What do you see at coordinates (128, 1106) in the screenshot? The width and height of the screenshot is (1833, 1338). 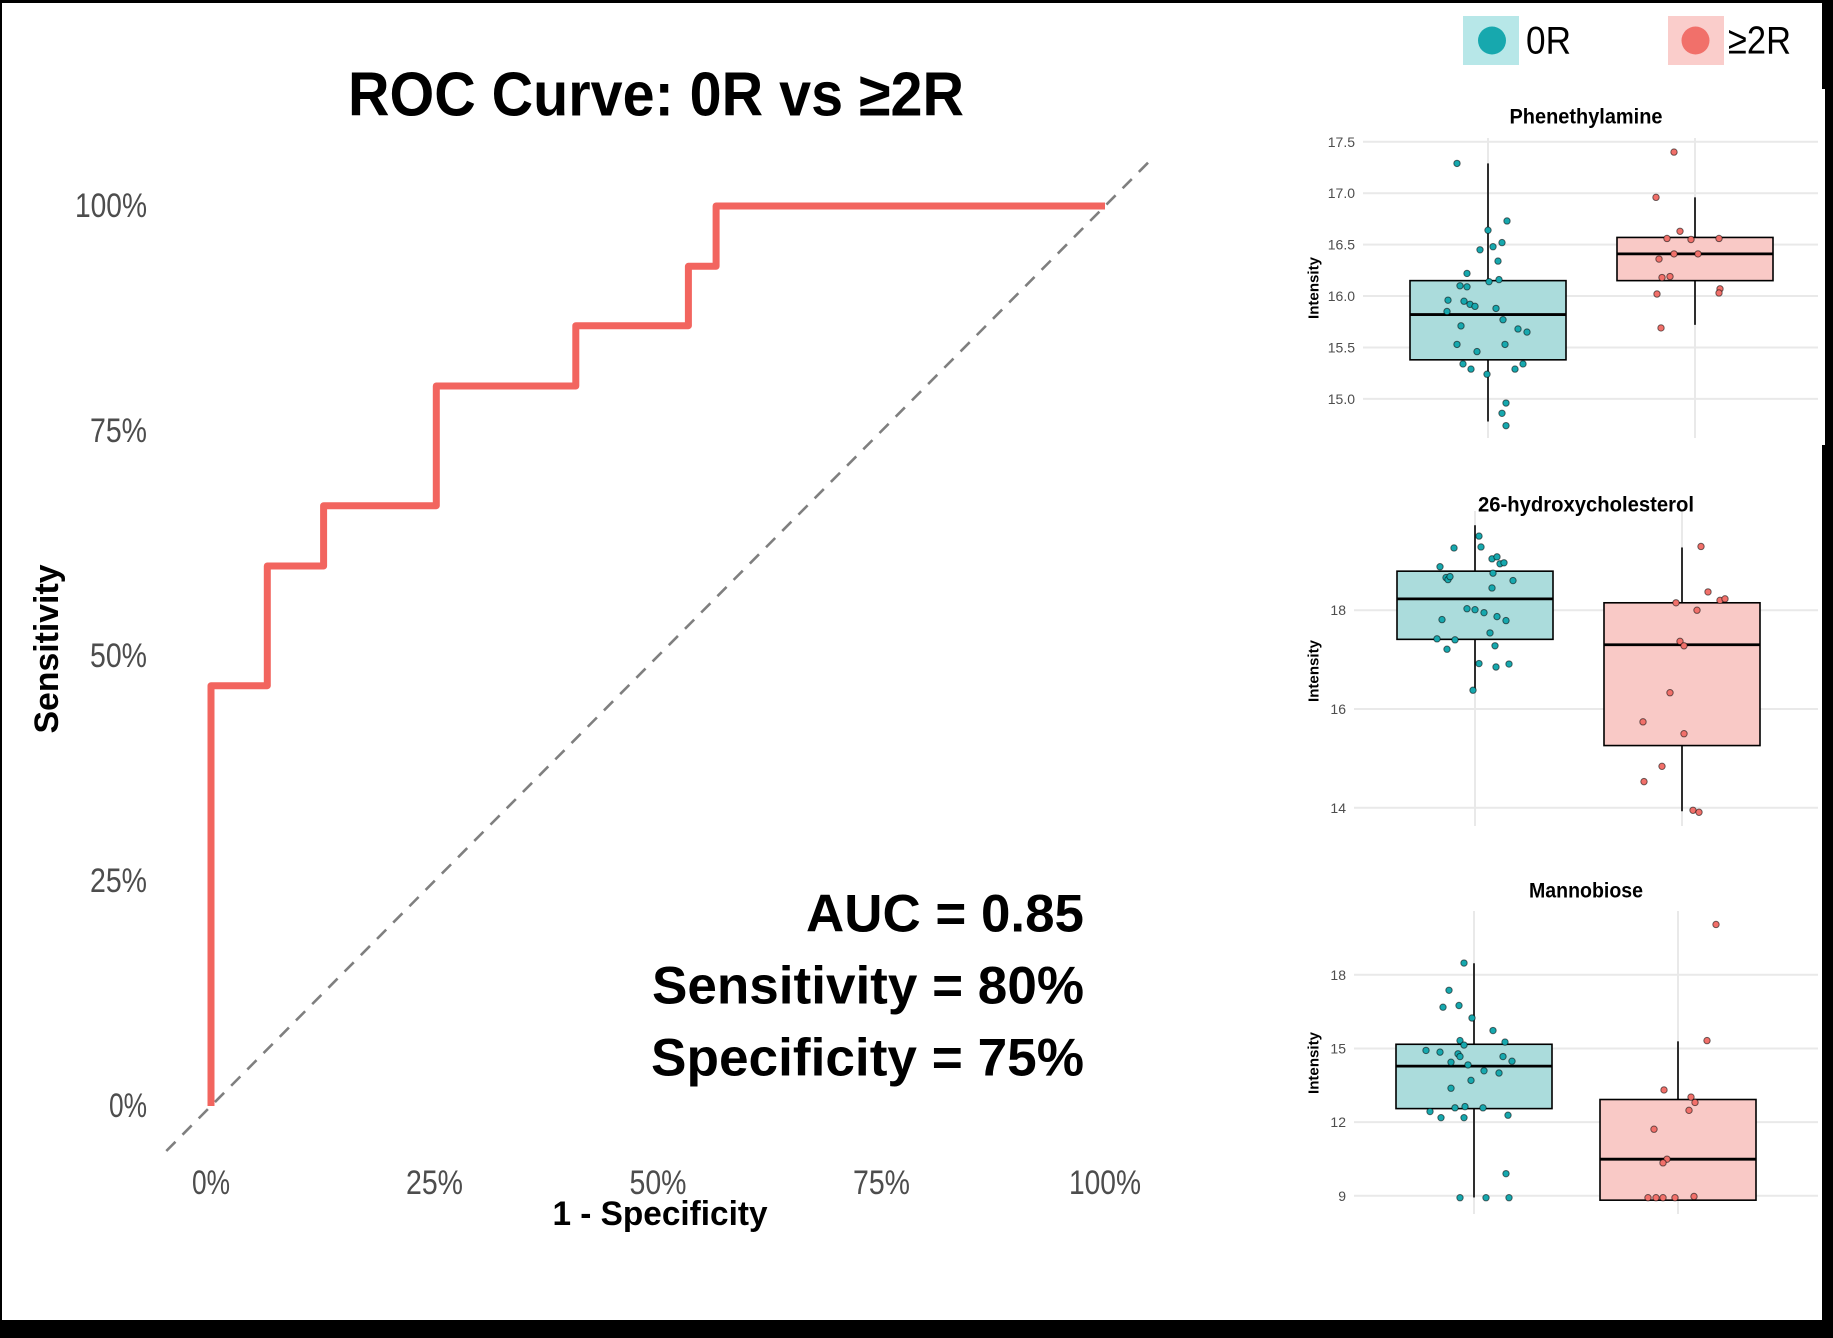 I see `roc-y-tick-label: 0%` at bounding box center [128, 1106].